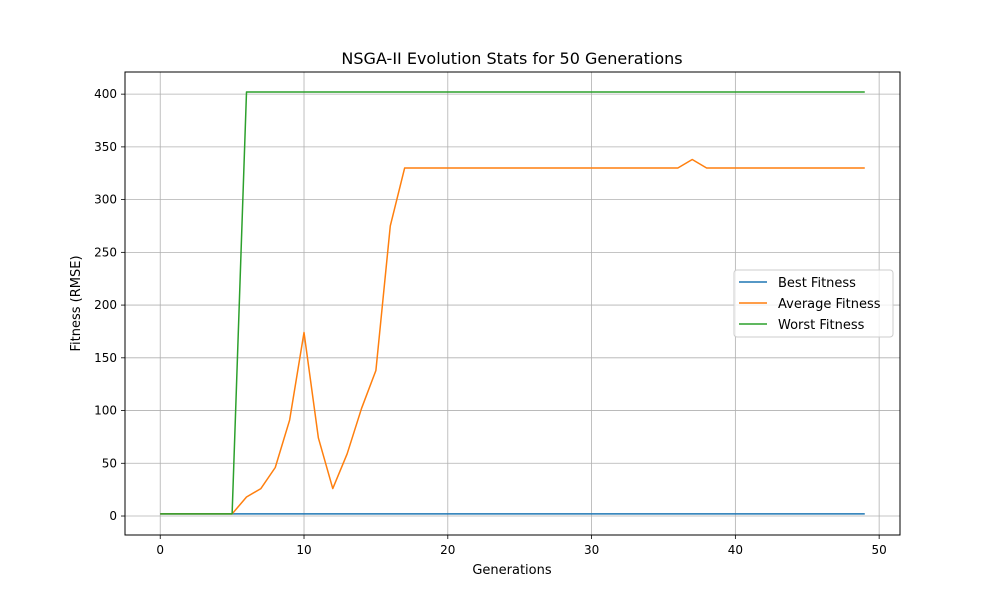 The width and height of the screenshot is (1000, 600). Describe the element at coordinates (879, 550) in the screenshot. I see `x-tick-label: 50` at that location.